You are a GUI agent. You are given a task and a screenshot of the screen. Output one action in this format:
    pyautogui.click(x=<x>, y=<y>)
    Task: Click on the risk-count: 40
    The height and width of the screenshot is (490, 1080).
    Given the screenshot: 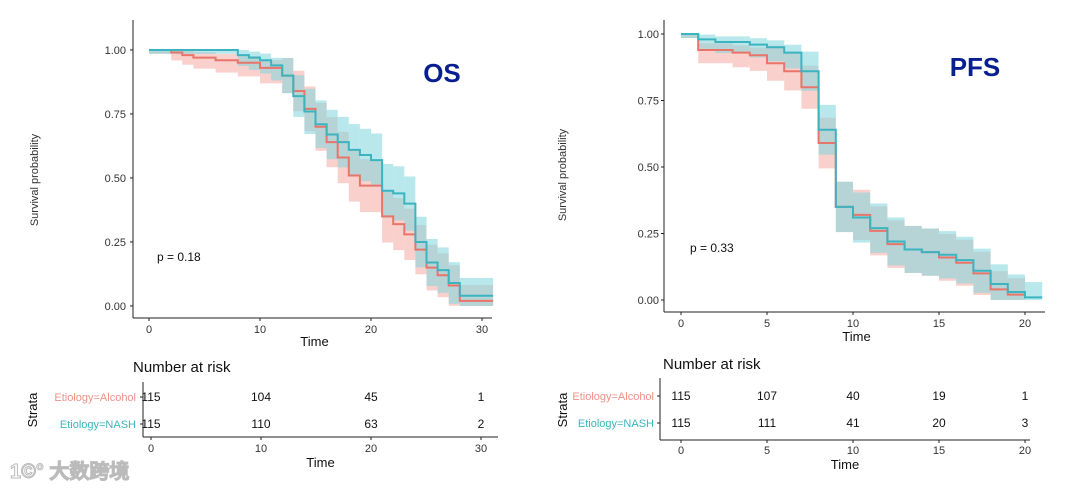 What is the action you would take?
    pyautogui.click(x=853, y=396)
    